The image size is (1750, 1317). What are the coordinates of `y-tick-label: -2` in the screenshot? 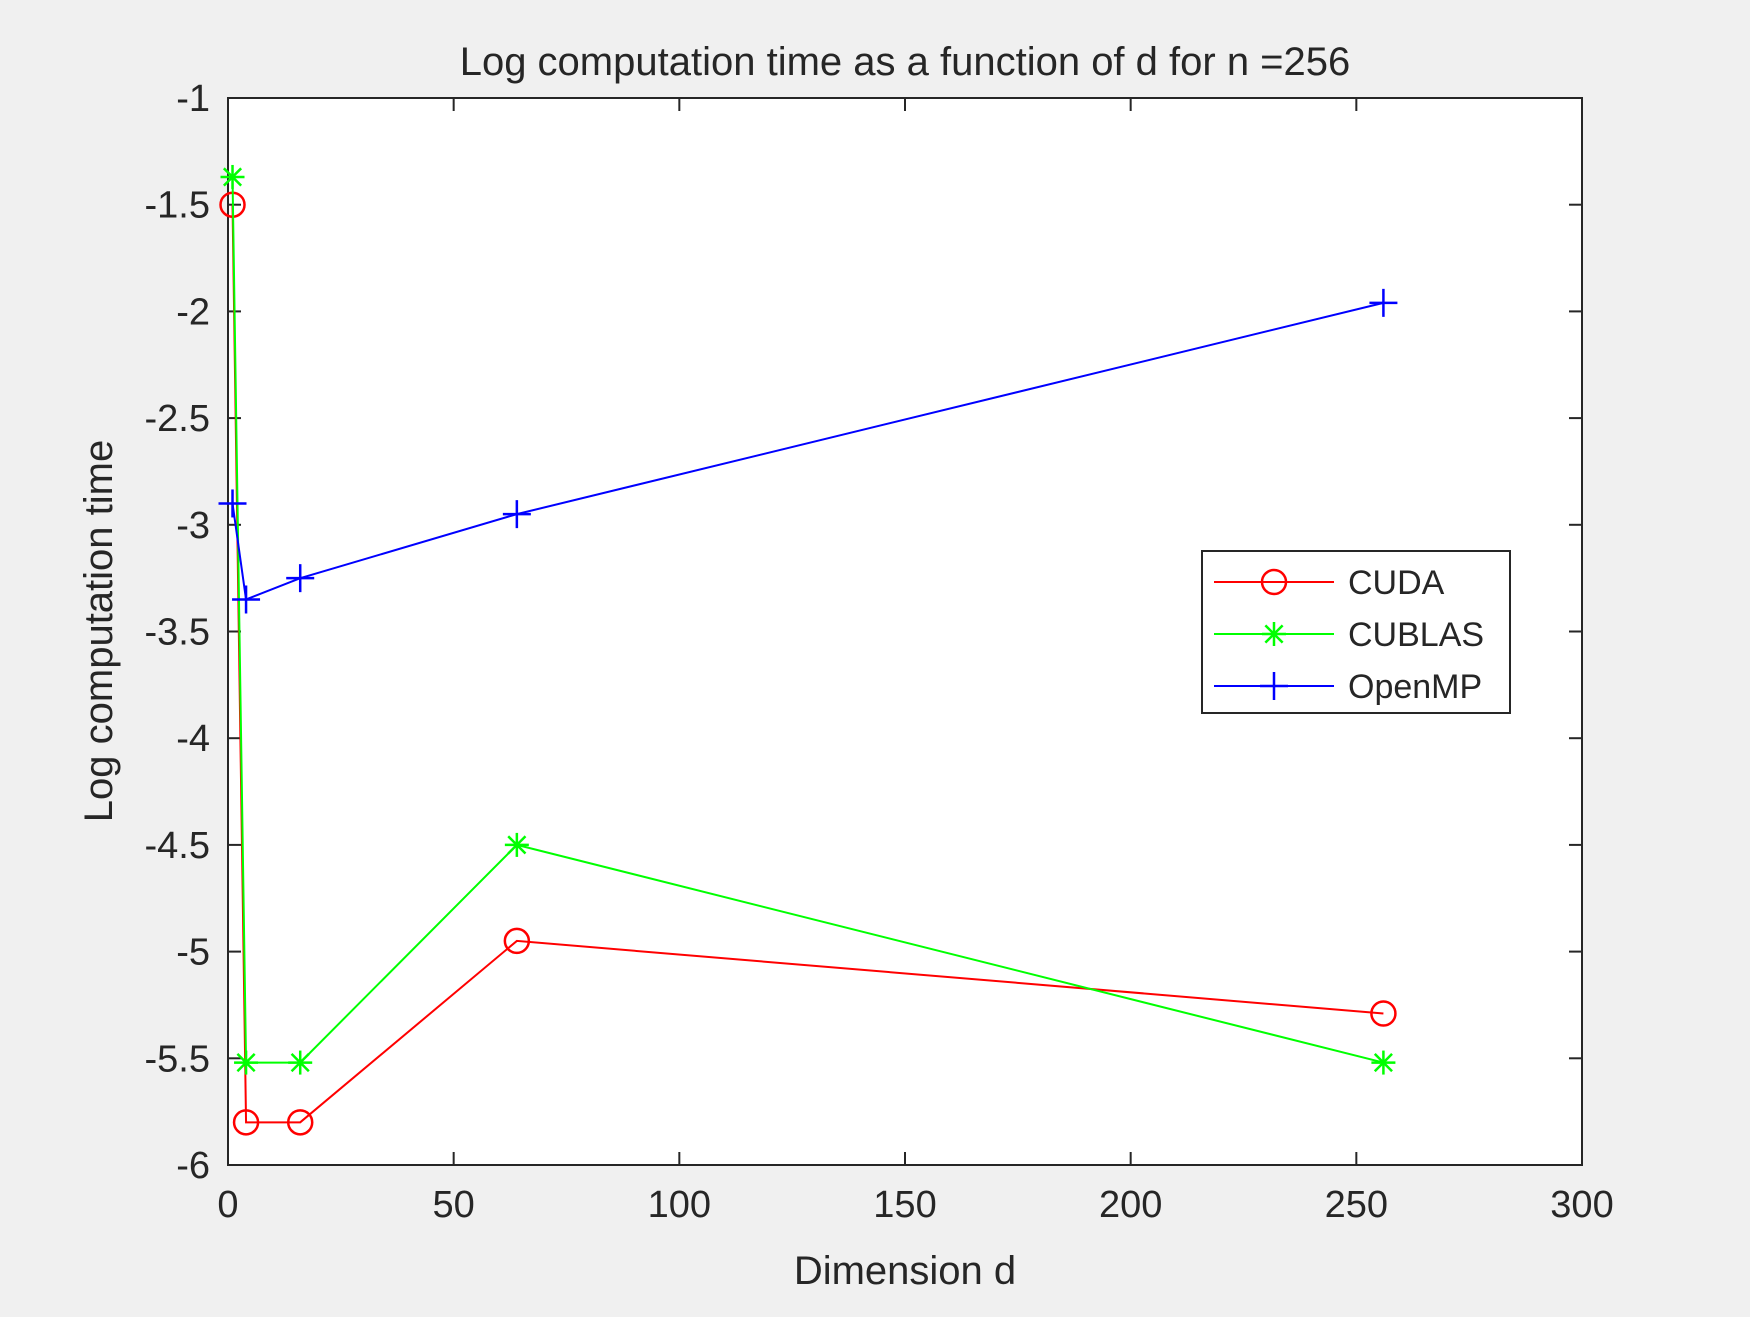 It's located at (193, 312).